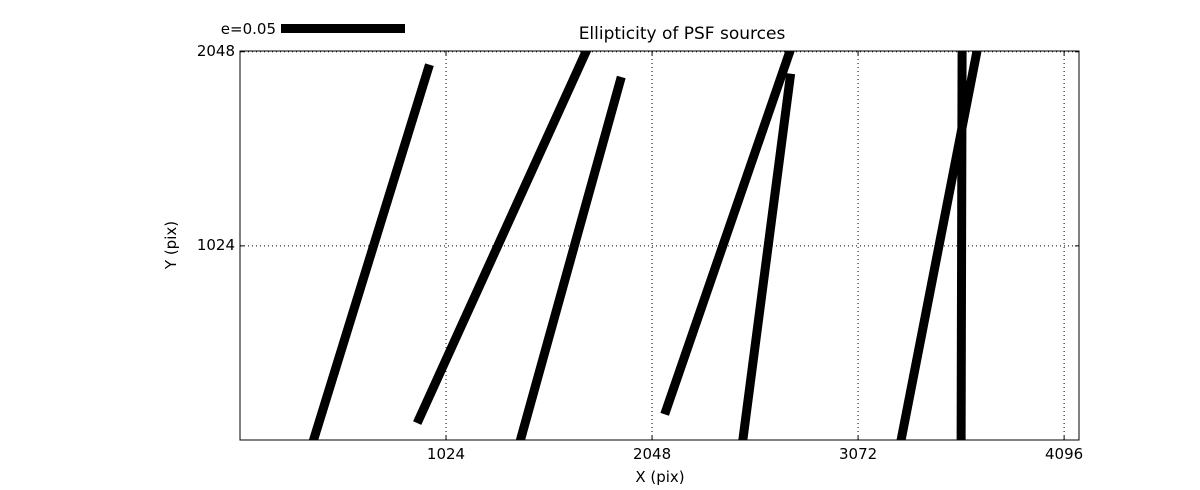 The height and width of the screenshot is (490, 1200). I want to click on legend-label: e=0.05, so click(248, 29).